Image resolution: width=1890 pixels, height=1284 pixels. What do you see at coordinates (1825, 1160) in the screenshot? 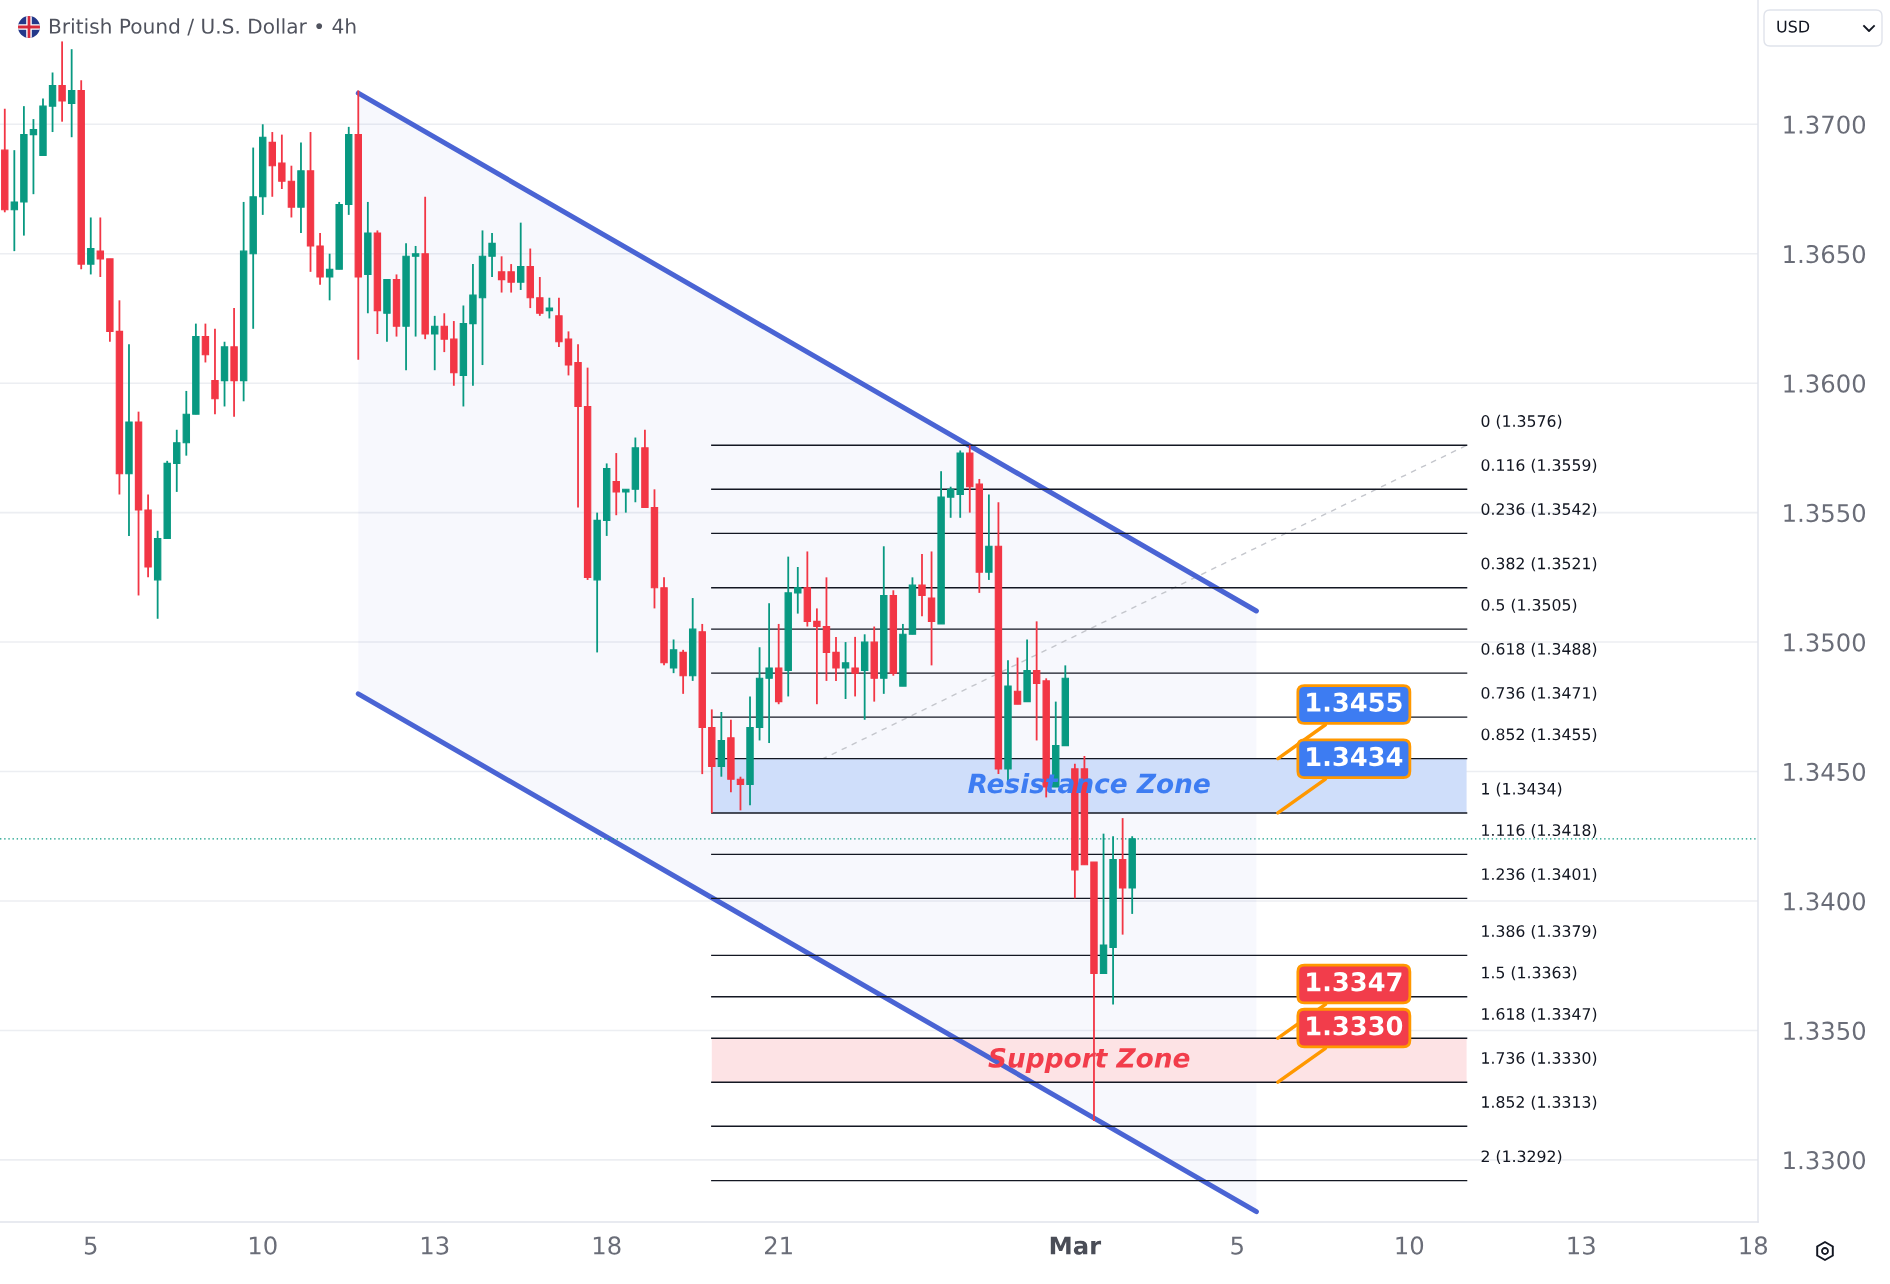
I see `y-tick-label: 1.3300` at bounding box center [1825, 1160].